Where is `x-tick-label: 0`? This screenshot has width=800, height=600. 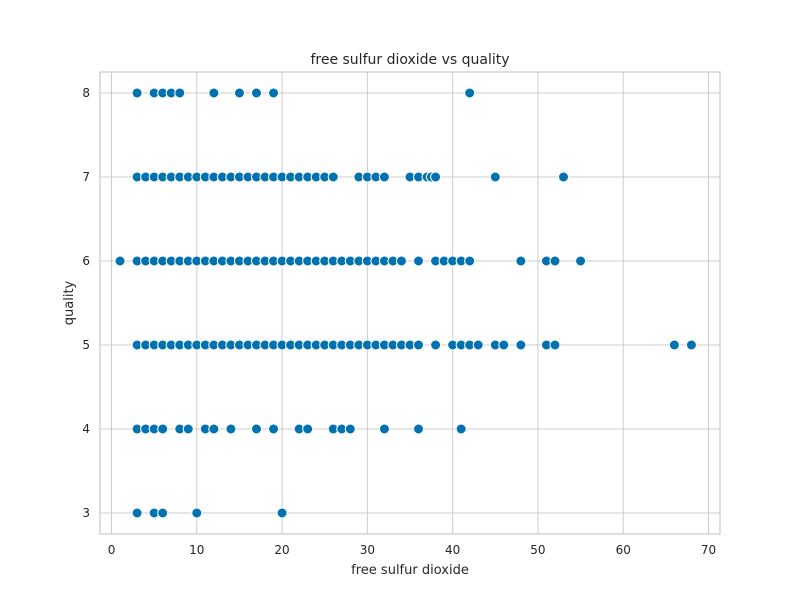
x-tick-label: 0 is located at coordinates (112, 550).